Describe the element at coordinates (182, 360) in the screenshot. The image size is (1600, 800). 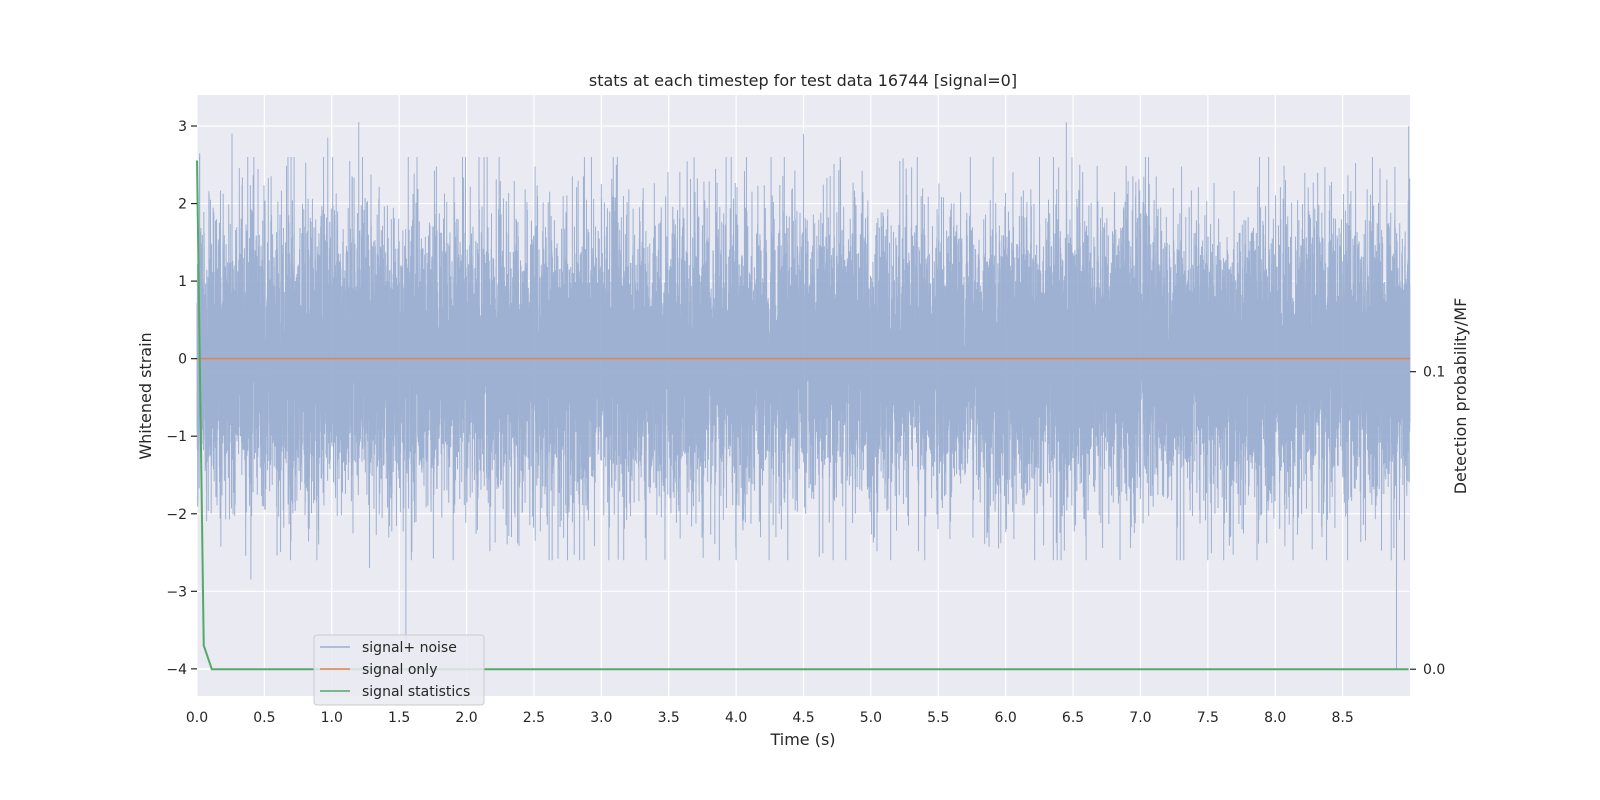
I see `y-tick-label: 0` at that location.